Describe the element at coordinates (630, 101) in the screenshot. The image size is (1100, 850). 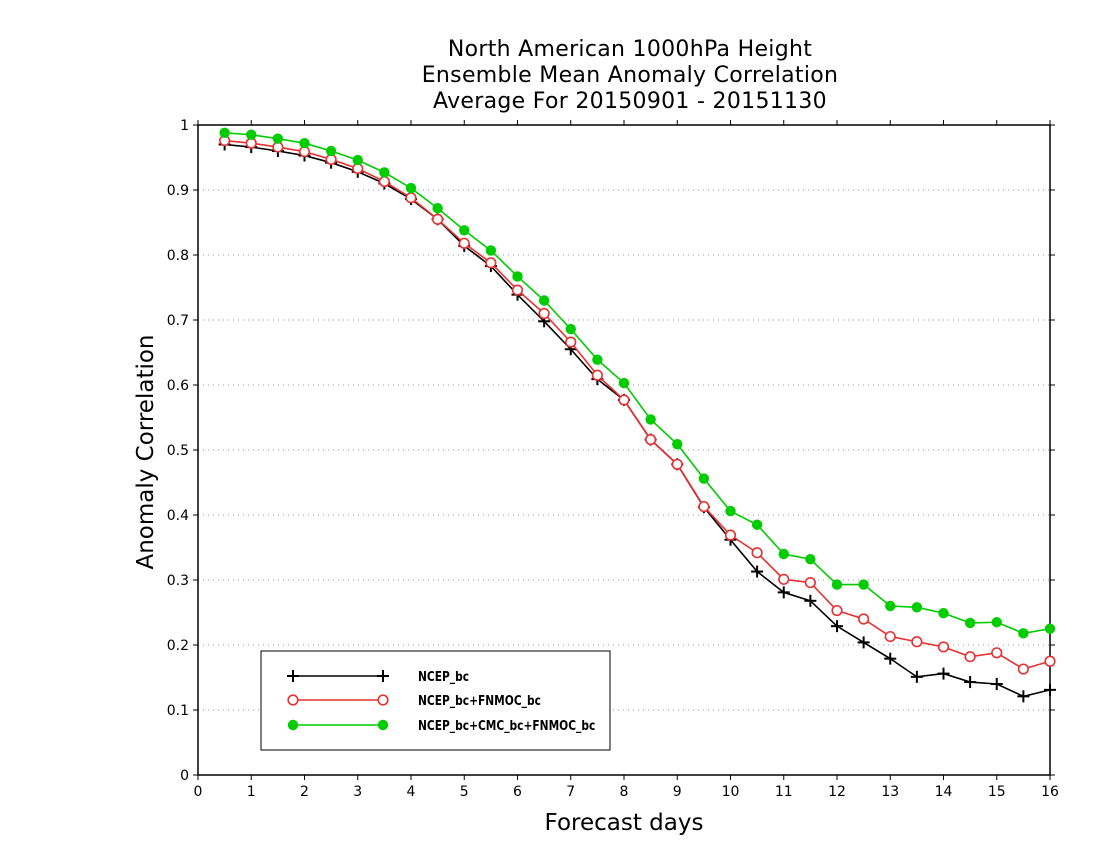
I see `chart-title-line-3: Average For 20150901 - 20151130` at that location.